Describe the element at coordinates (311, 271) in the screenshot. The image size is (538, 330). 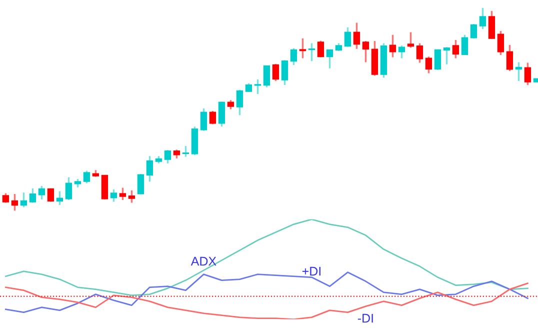
I see `series-label: +DI` at that location.